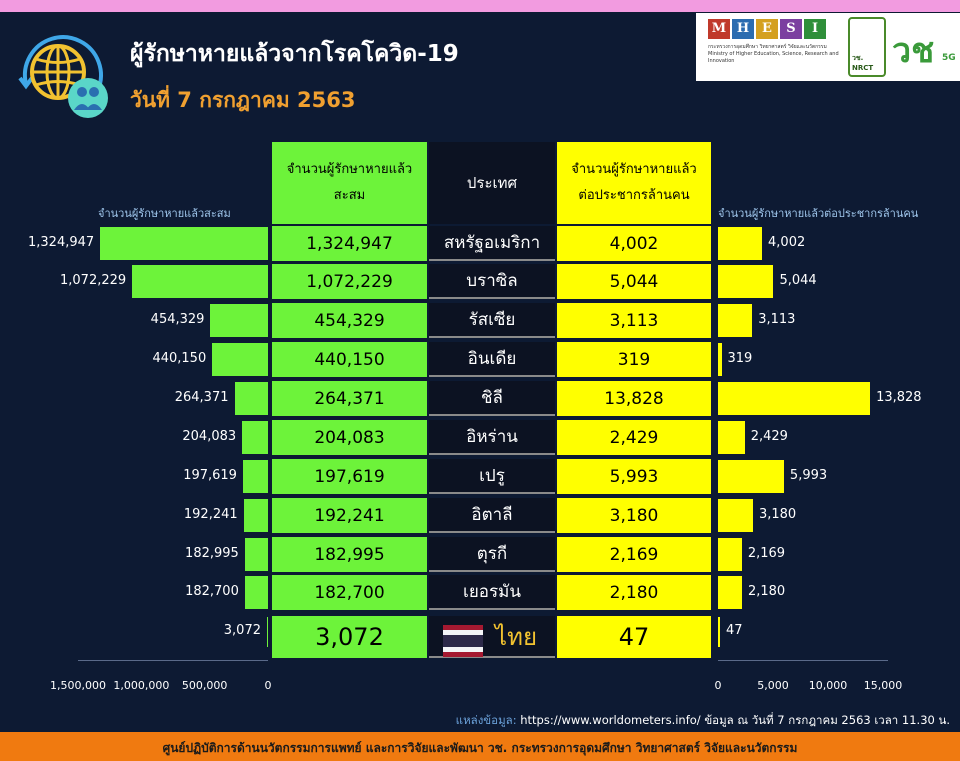  What do you see at coordinates (349, 592) in the screenshot?
I see `recovered-cell: 182,700` at bounding box center [349, 592].